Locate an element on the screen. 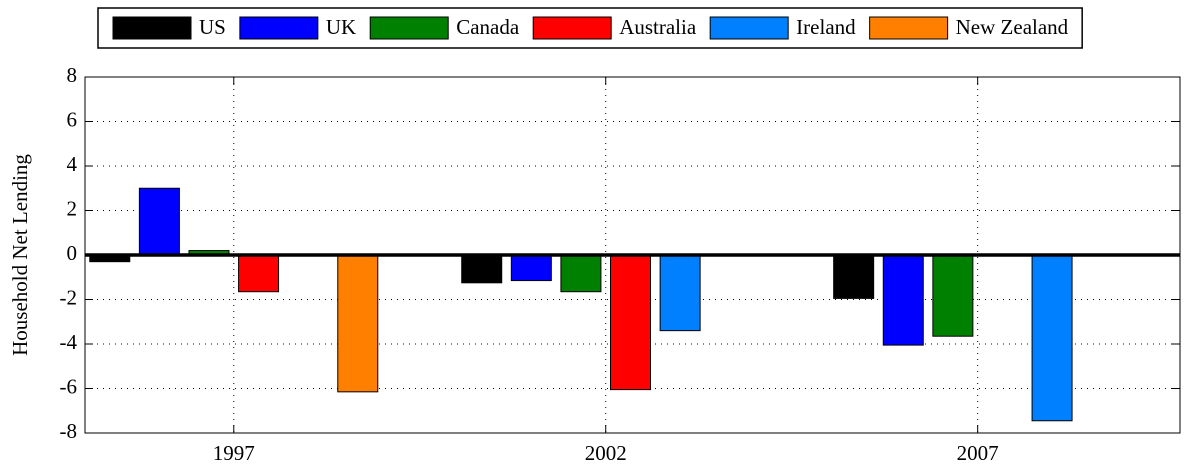  legend-label: US is located at coordinates (212, 27).